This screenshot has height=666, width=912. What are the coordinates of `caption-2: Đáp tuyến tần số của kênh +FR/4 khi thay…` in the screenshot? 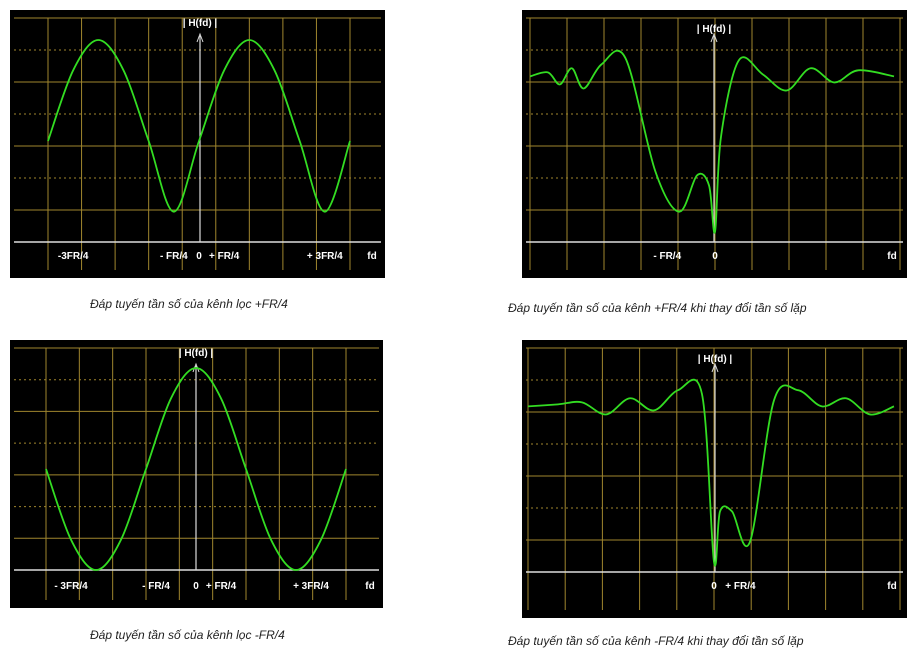 It's located at (657, 308).